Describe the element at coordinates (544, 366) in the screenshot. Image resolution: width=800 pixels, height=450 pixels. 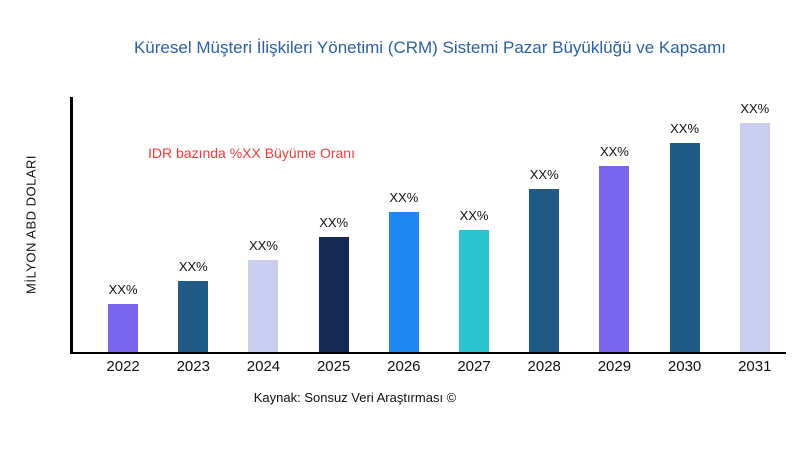
I see `x-tick-label: 2028` at that location.